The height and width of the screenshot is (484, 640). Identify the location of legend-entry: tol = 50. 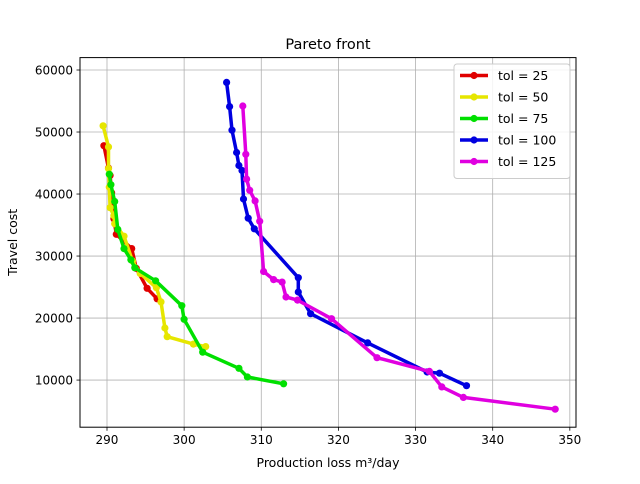
(504, 97).